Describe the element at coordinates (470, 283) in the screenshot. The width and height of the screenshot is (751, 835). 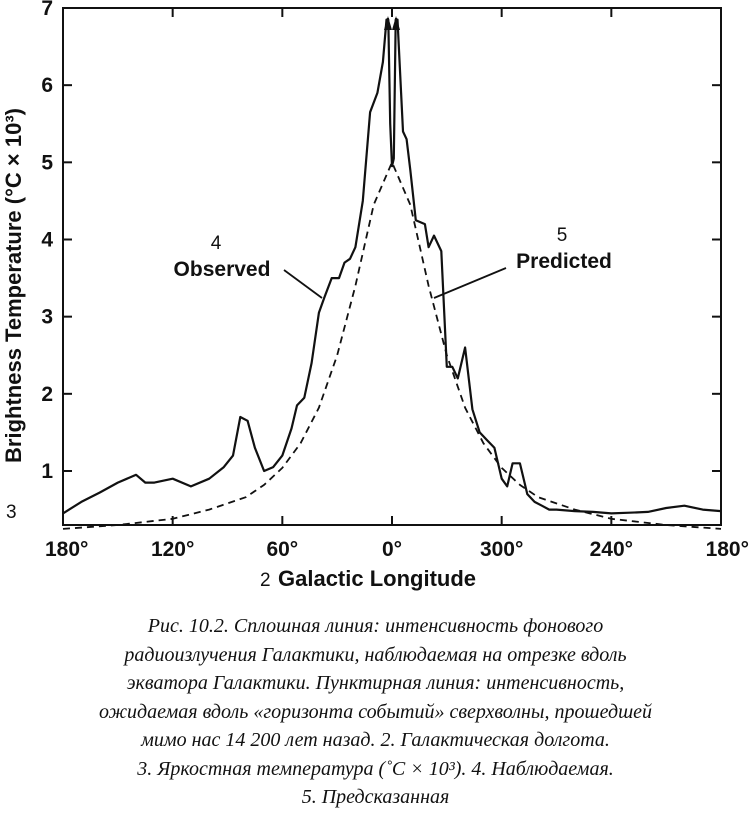
I see `annotation-predicted-leader` at that location.